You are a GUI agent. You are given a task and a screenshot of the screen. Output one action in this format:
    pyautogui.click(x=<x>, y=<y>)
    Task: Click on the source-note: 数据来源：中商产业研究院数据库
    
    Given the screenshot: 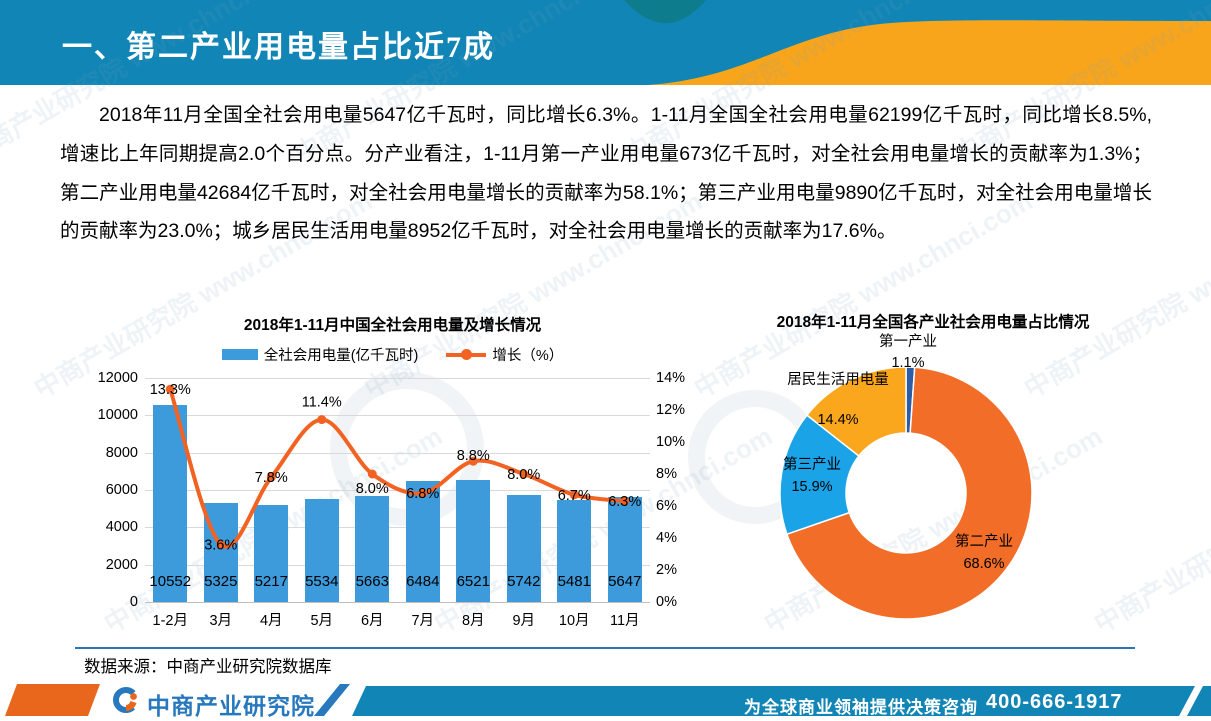 What is the action you would take?
    pyautogui.click(x=208, y=667)
    